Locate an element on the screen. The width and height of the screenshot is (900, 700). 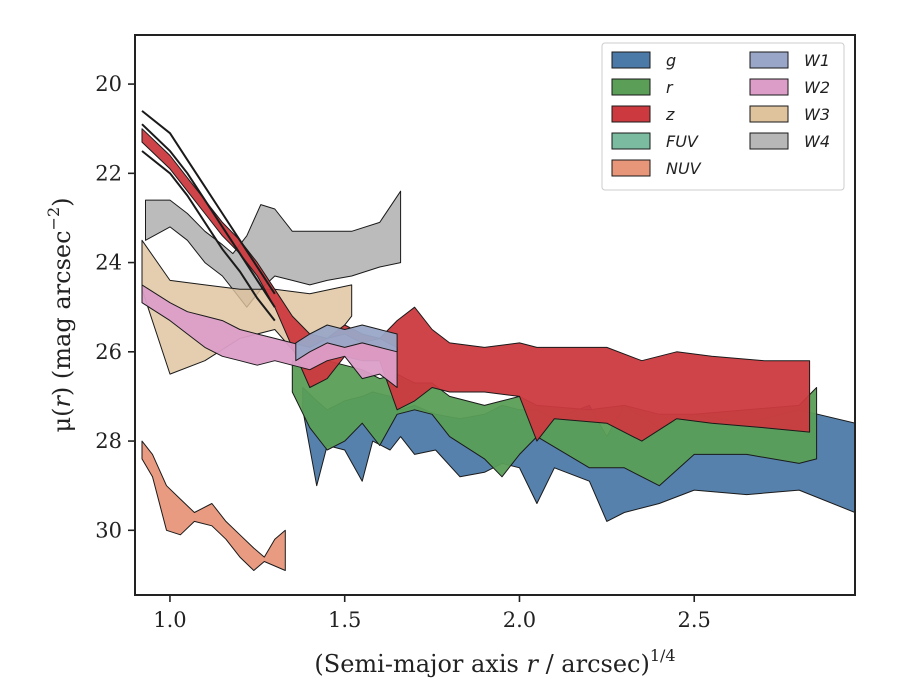
legend-swatch-w2 is located at coordinates (769, 87).